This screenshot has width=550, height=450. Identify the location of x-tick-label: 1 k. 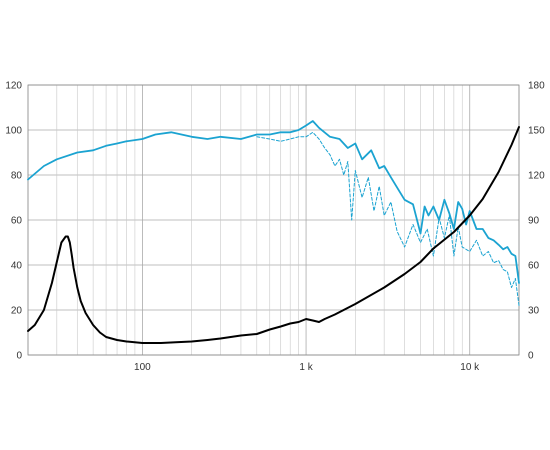
(306, 367).